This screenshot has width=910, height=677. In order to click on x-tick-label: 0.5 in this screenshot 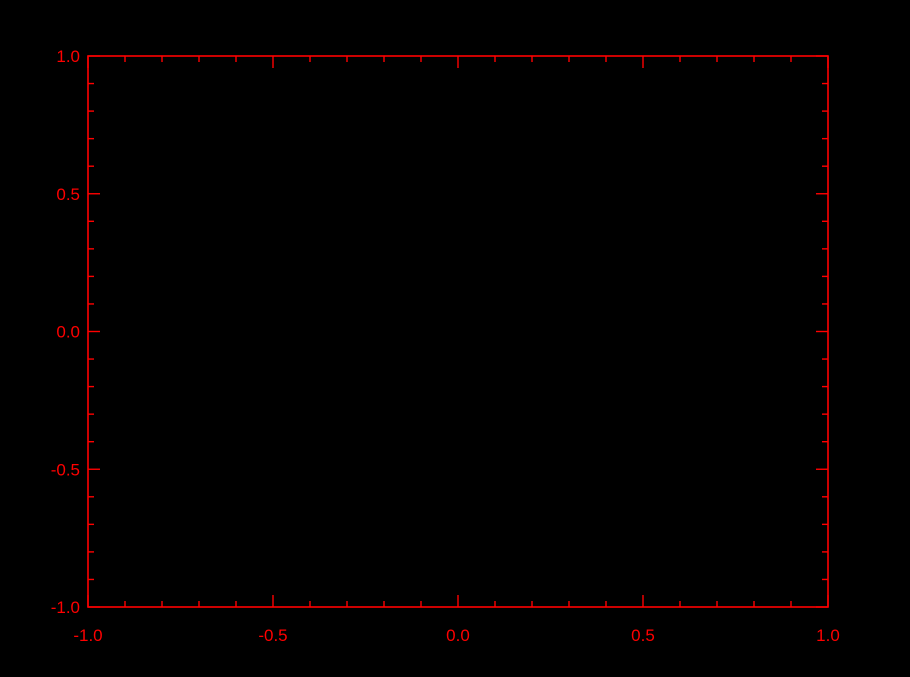, I will do `click(643, 635)`.